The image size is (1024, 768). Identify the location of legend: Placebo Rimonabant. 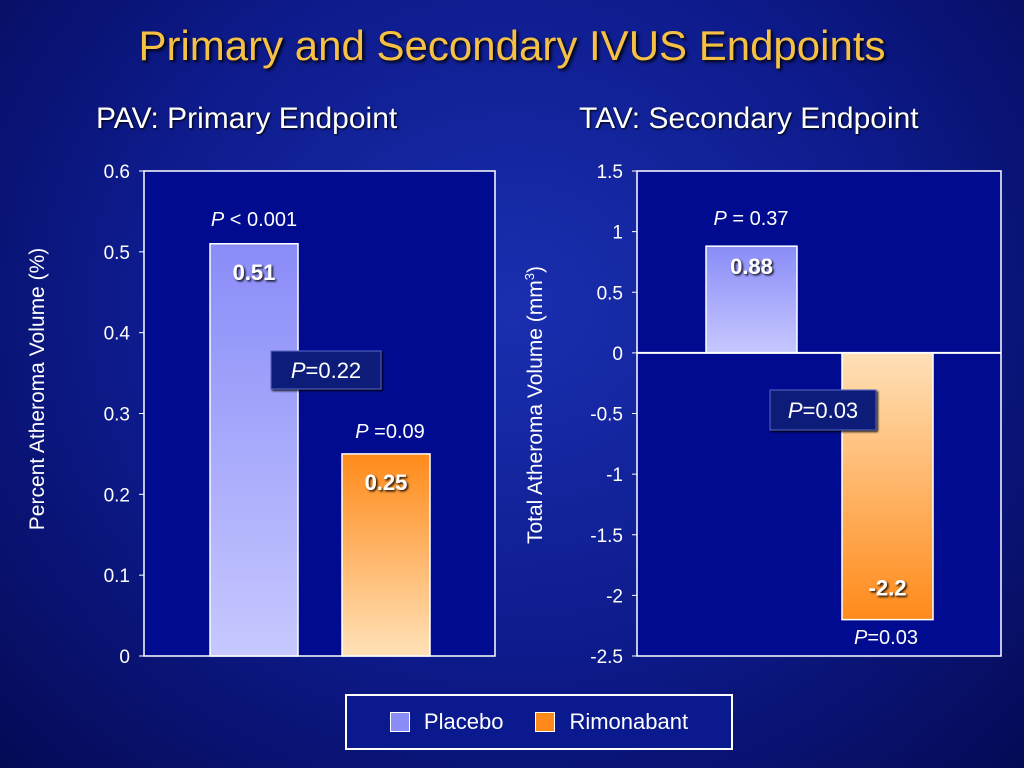
(539, 722).